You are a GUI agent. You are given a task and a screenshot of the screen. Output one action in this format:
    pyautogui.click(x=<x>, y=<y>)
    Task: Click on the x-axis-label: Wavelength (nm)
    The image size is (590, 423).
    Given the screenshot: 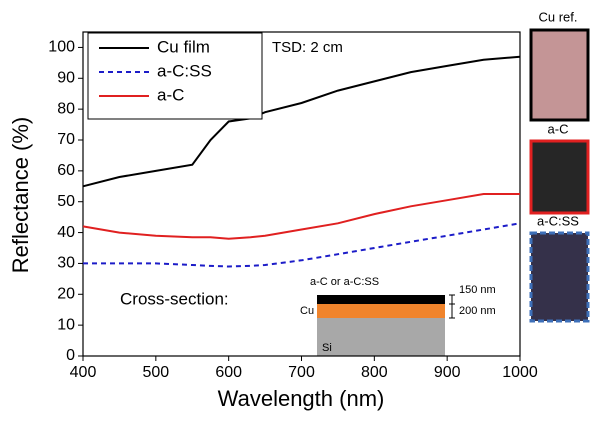 What is the action you would take?
    pyautogui.click(x=301, y=398)
    